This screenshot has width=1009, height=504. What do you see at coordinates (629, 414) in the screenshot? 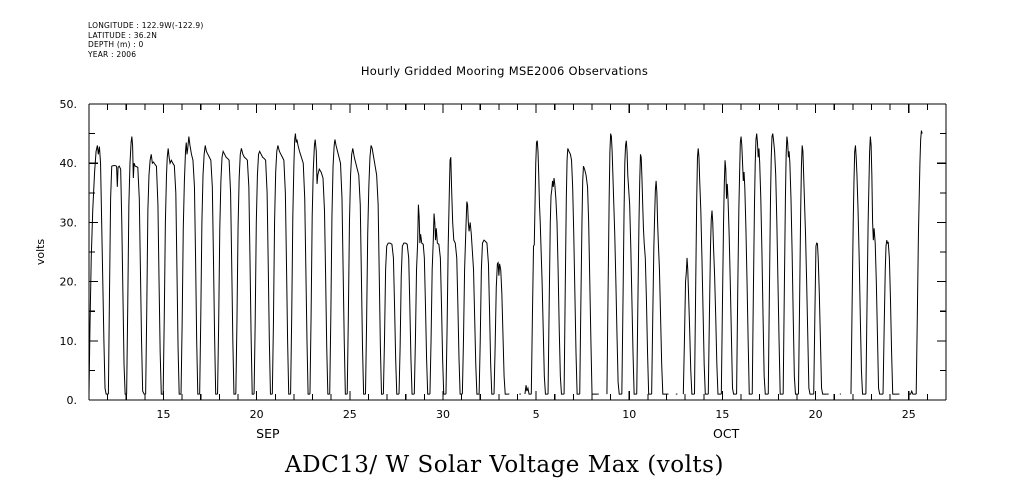
I see `x-axis-tick-label: 10` at bounding box center [629, 414].